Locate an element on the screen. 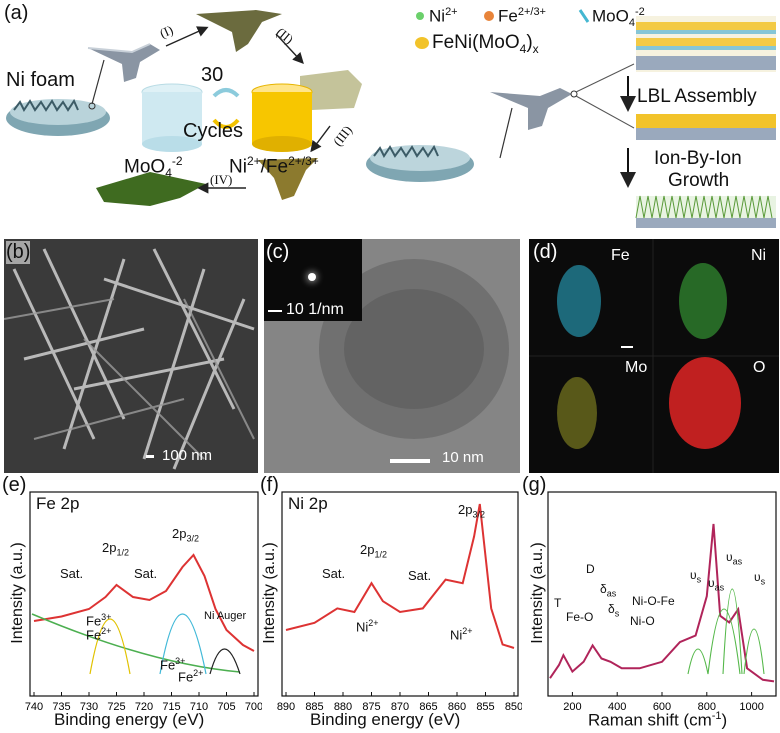 The image size is (780, 733). panel-e-ylabel: Intensity (a.u.) is located at coordinates (17, 593).